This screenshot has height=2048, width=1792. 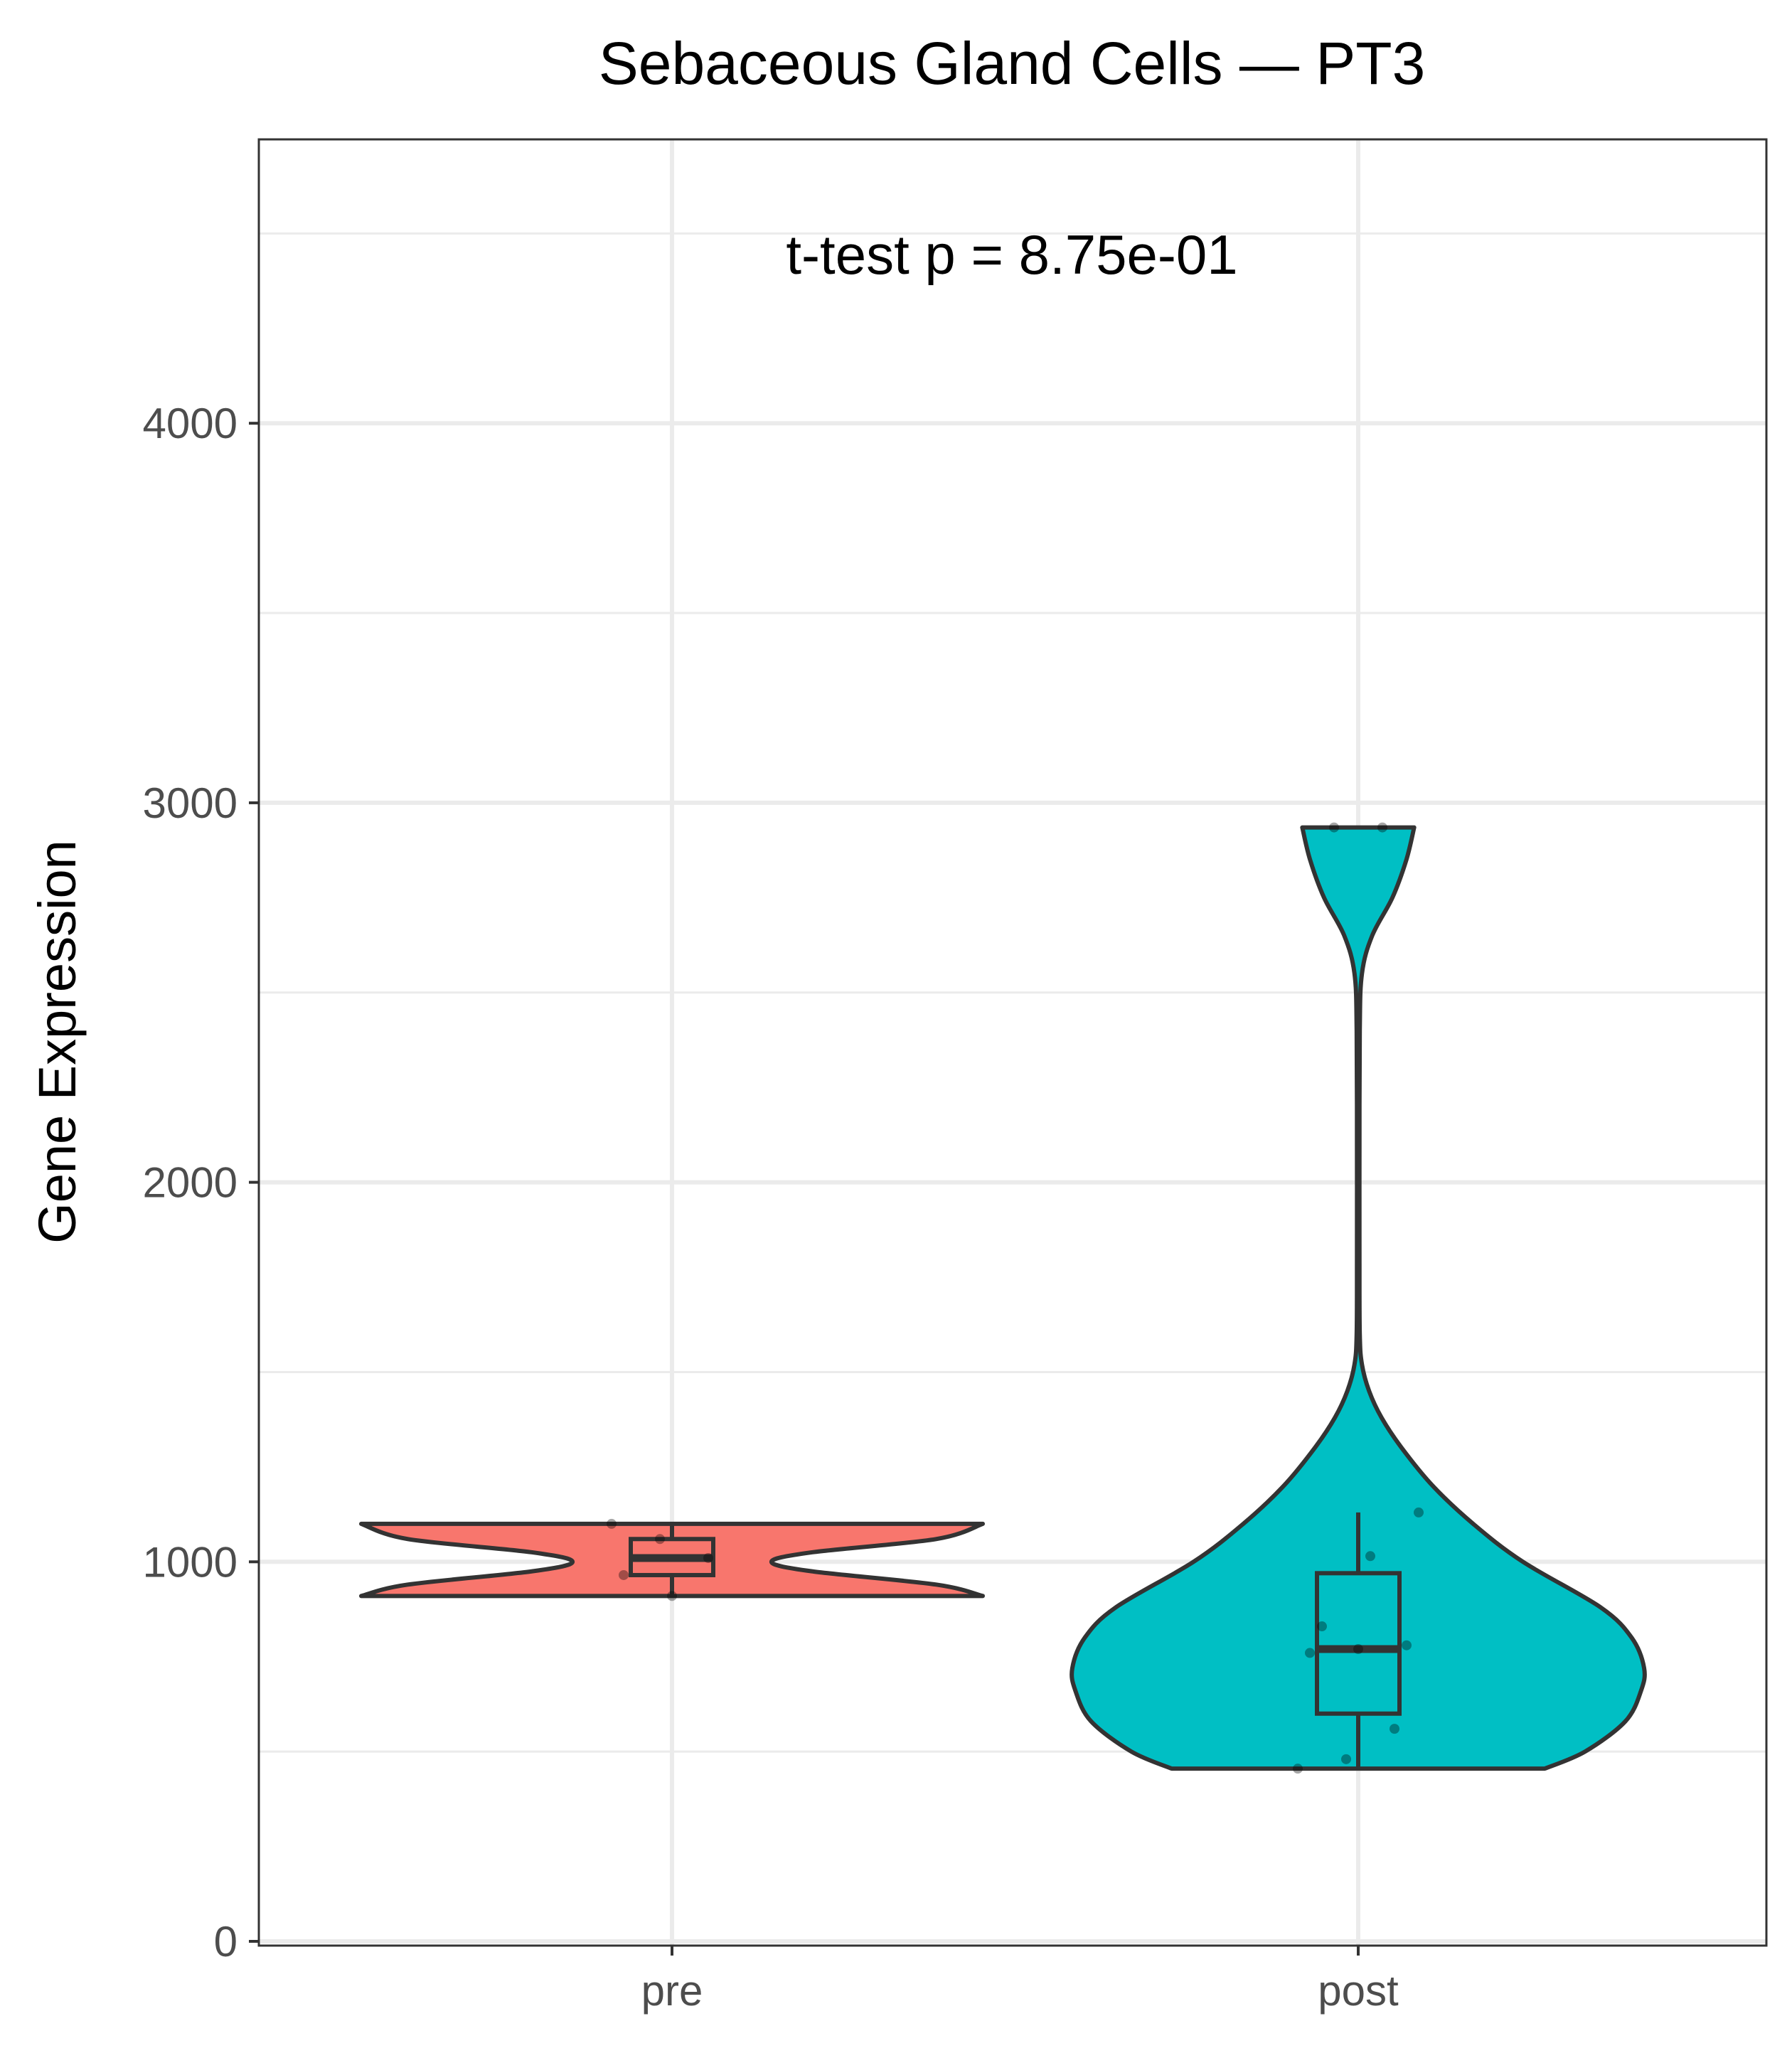 What do you see at coordinates (1358, 1298) in the screenshot?
I see `violin-post` at bounding box center [1358, 1298].